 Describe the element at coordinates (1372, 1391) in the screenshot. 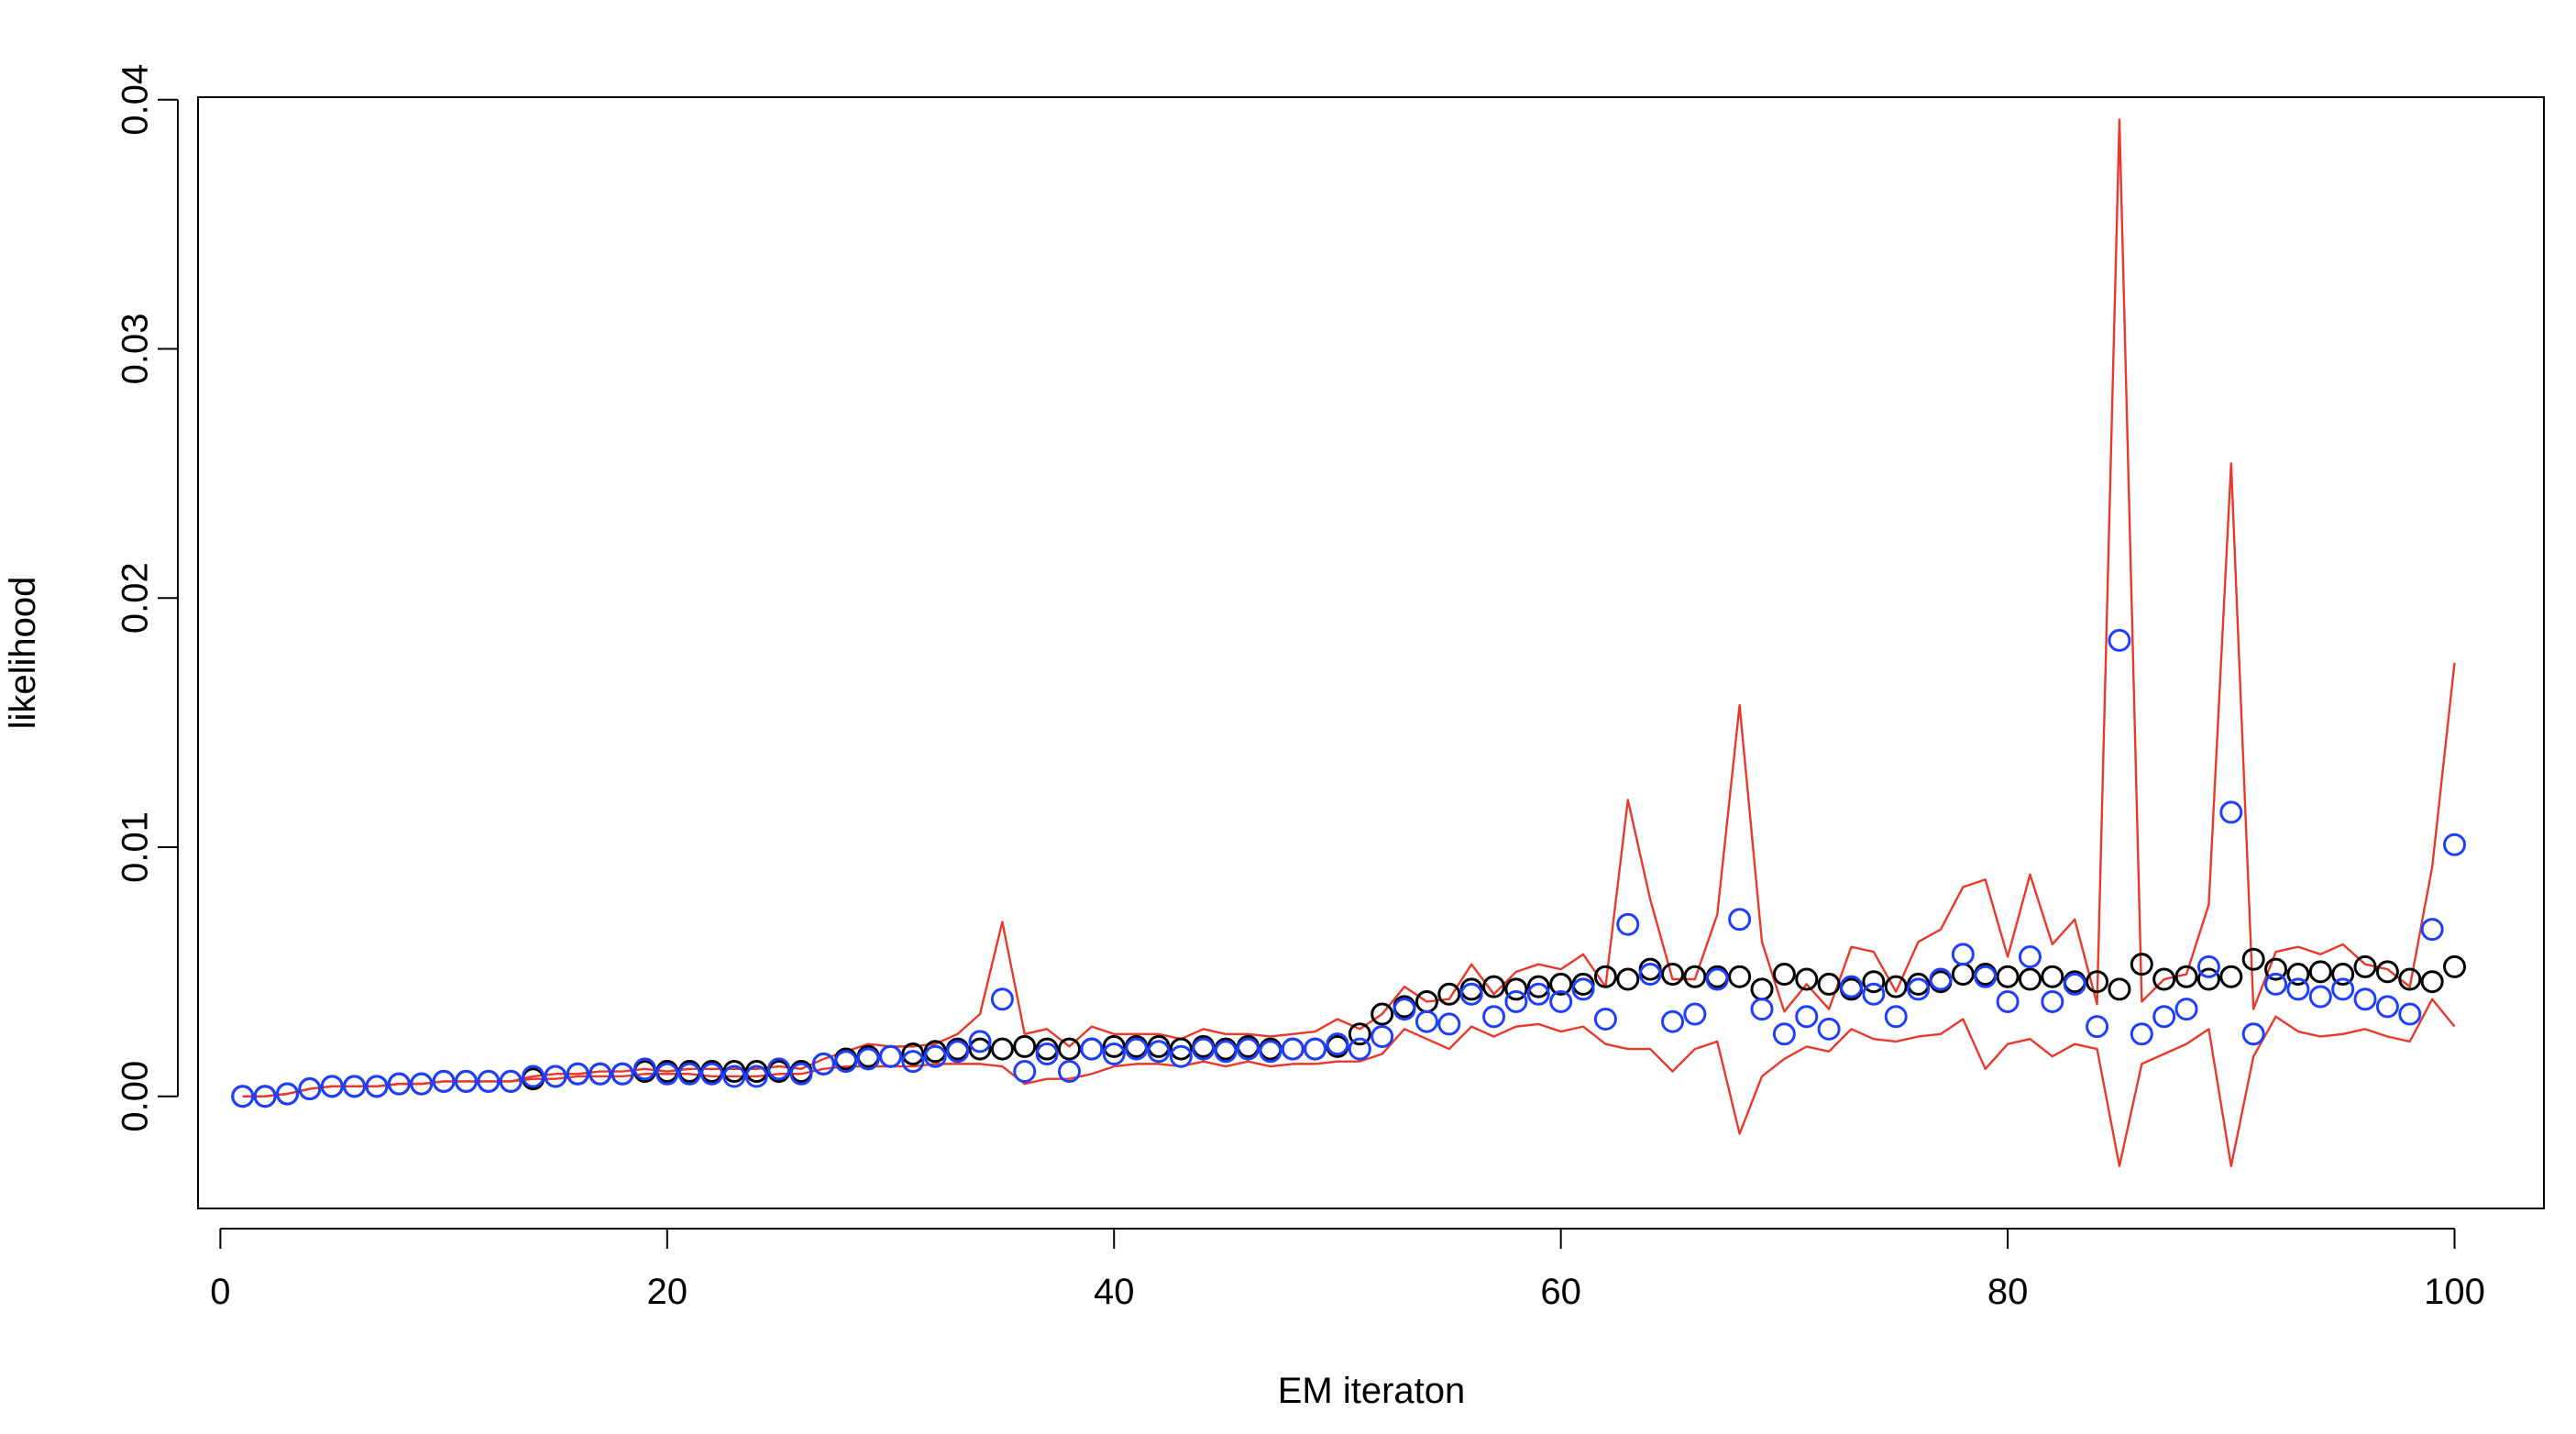

I see `x-axis-title: EM iteraton` at that location.